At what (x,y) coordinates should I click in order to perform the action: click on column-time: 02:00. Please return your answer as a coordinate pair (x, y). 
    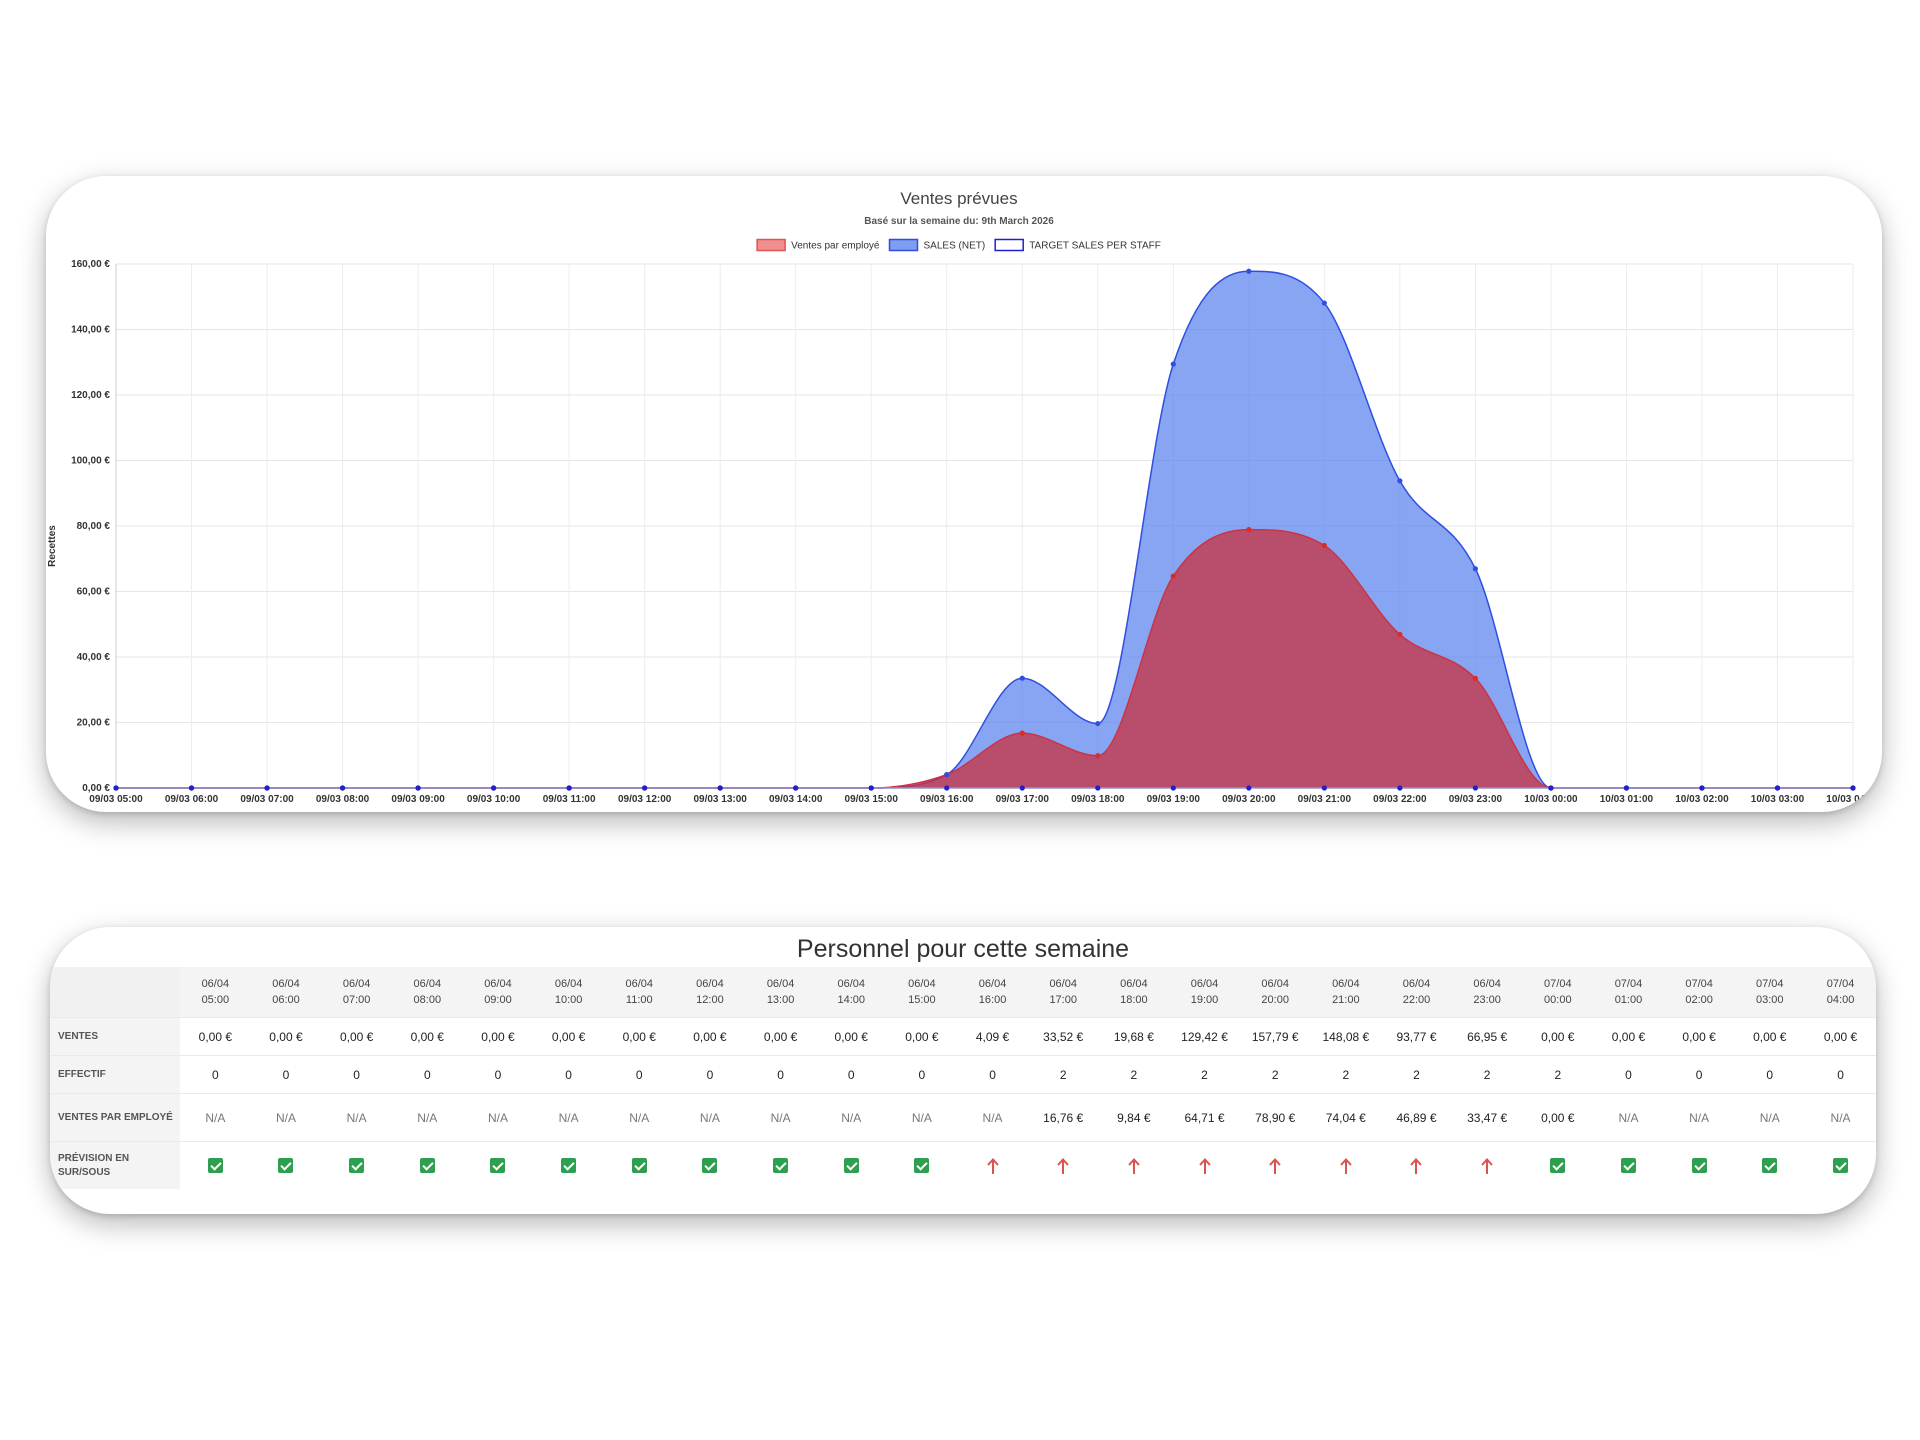
    Looking at the image, I should click on (1699, 1000).